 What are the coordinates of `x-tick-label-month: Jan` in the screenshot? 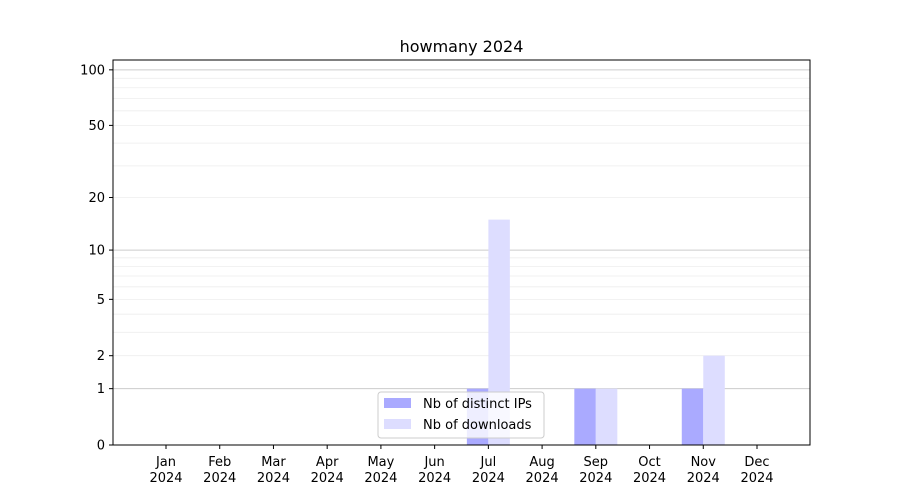 It's located at (165, 462).